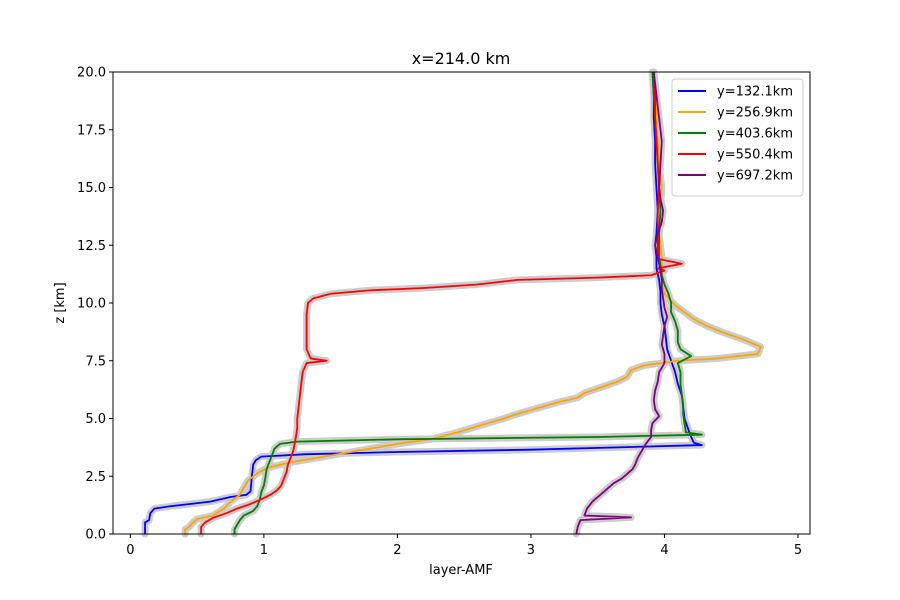 The height and width of the screenshot is (600, 900). Describe the element at coordinates (397, 550) in the screenshot. I see `x-tick-label: 2` at that location.